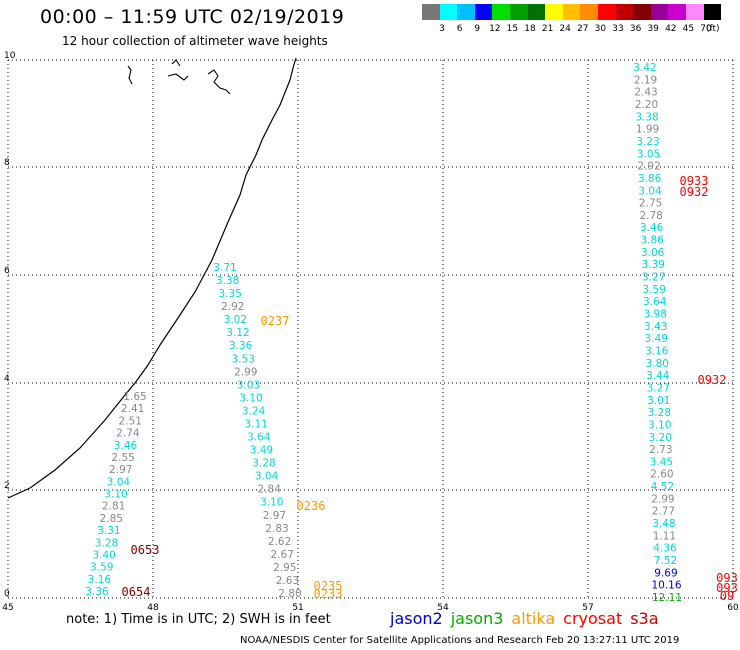  I want to click on wave-height-value: 3.45, so click(661, 462).